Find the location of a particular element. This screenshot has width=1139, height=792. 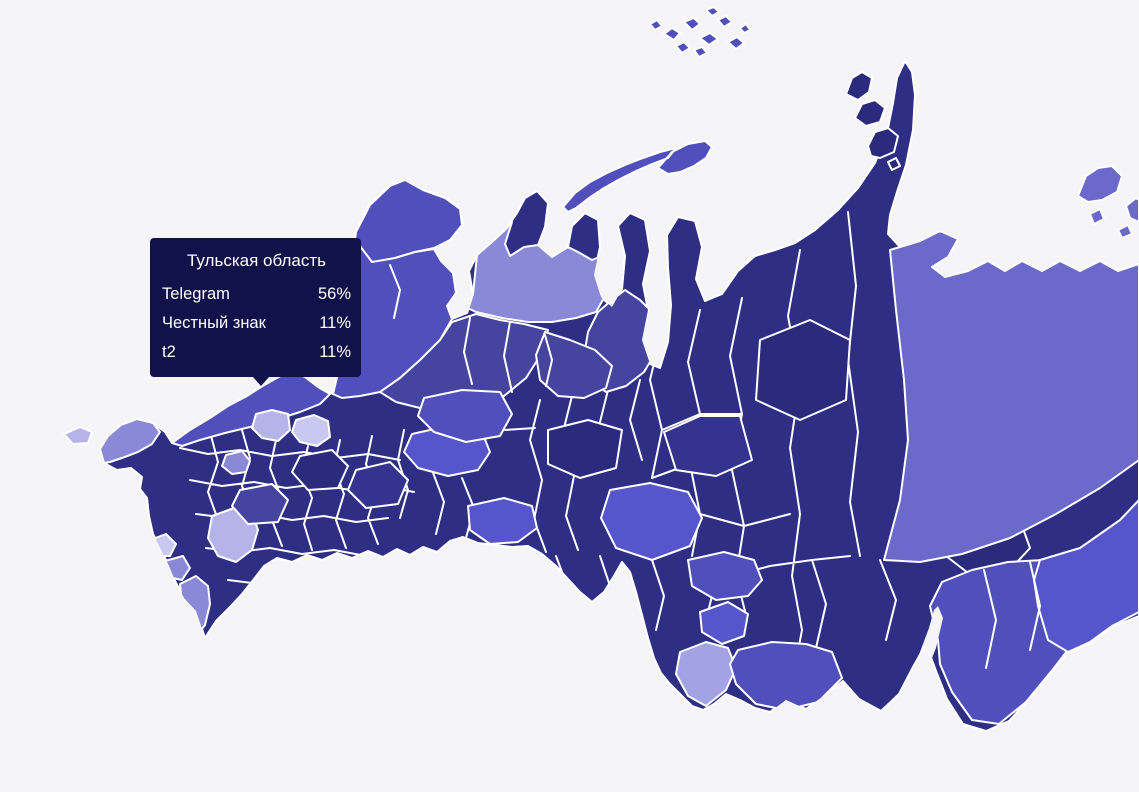

tooltip-row: t2 11% is located at coordinates (256, 352).